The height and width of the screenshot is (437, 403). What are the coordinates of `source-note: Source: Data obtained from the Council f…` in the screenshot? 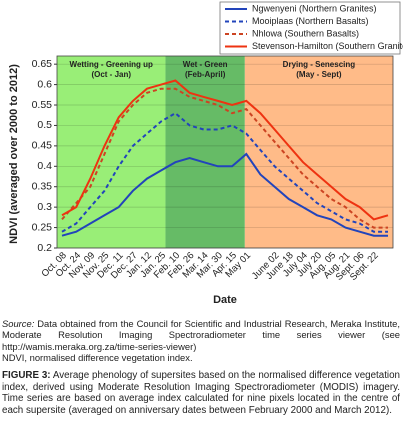 It's located at (201, 341).